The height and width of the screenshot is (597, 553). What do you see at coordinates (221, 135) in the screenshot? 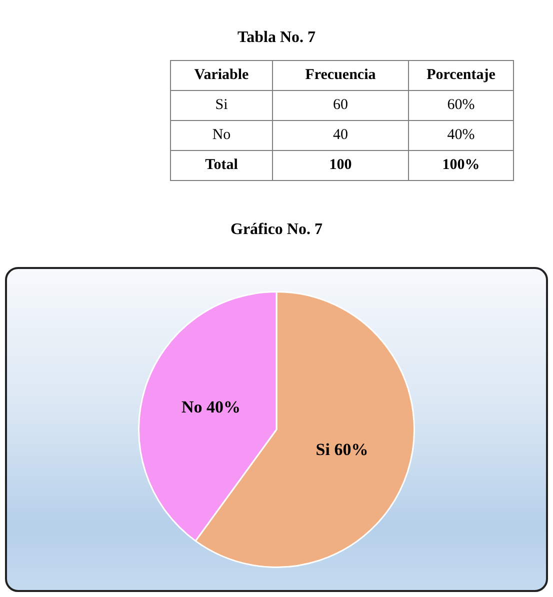
I see `text: No` at bounding box center [221, 135].